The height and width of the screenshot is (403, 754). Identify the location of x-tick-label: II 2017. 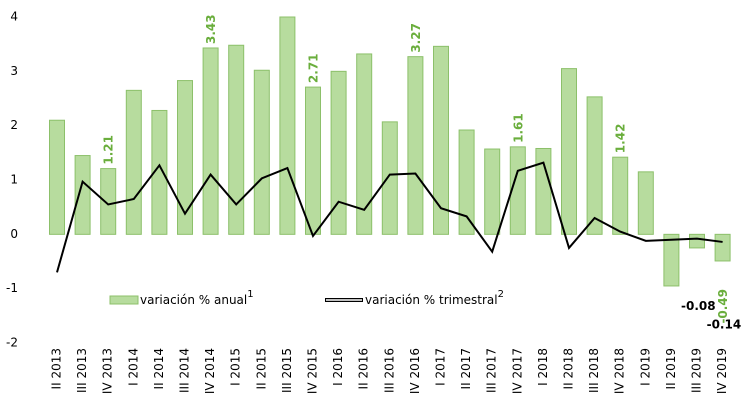
(466, 368).